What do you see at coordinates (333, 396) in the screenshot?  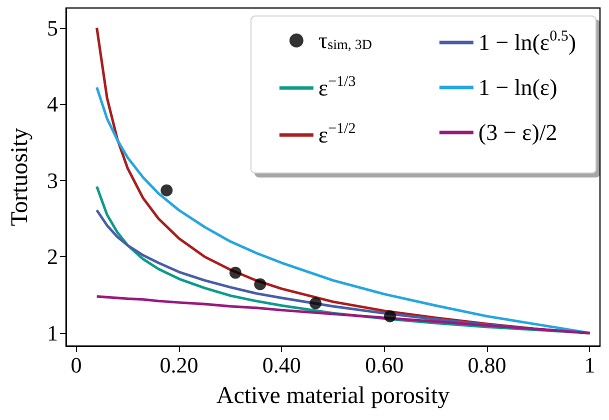 I see `x-axis-title: Active material porosity` at bounding box center [333, 396].